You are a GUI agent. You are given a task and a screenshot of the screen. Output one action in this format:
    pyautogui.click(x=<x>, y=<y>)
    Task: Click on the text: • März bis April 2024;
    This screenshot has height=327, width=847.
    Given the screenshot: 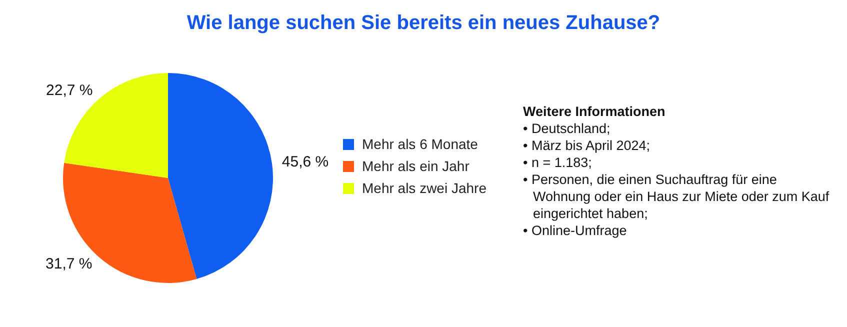 What is the action you would take?
    pyautogui.click(x=587, y=145)
    